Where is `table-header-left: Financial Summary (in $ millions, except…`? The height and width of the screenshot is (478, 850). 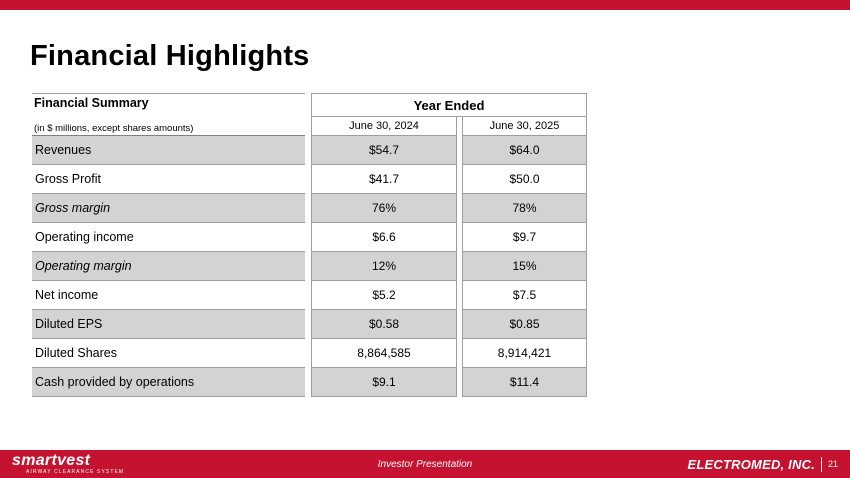 table-header-left: Financial Summary (in $ millions, except… is located at coordinates (168, 114).